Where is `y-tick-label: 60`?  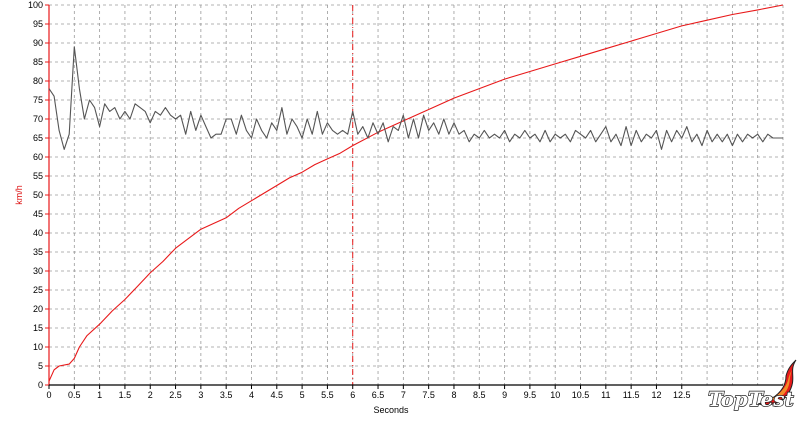
y-tick-label: 60 is located at coordinates (38, 157).